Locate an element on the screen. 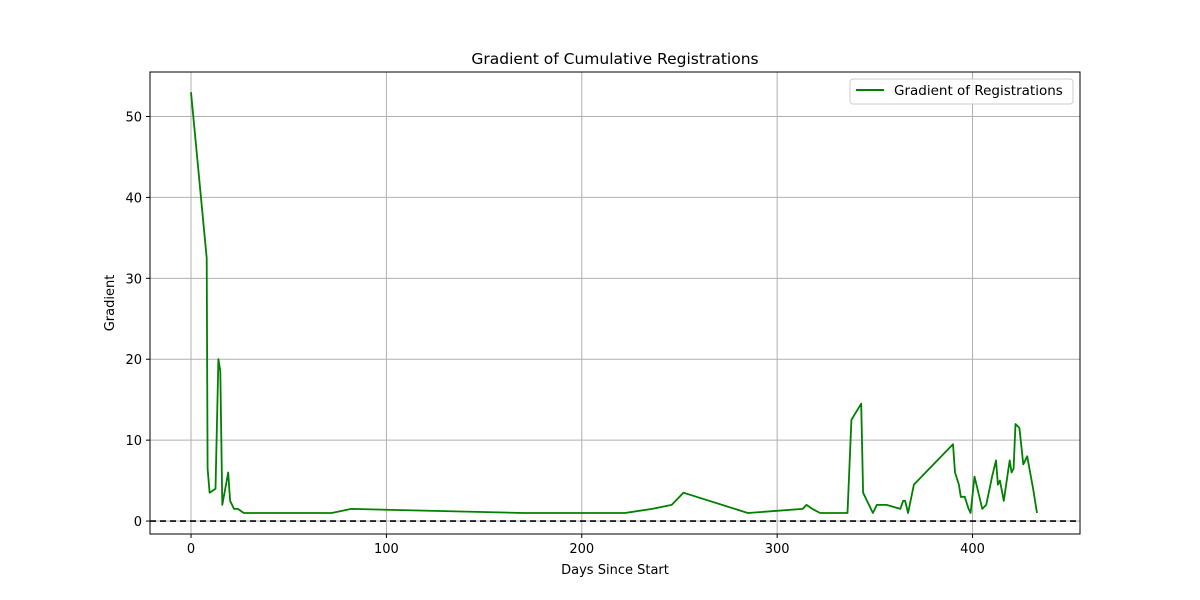 The height and width of the screenshot is (600, 1200). y-tick-label: 30 is located at coordinates (133, 279).